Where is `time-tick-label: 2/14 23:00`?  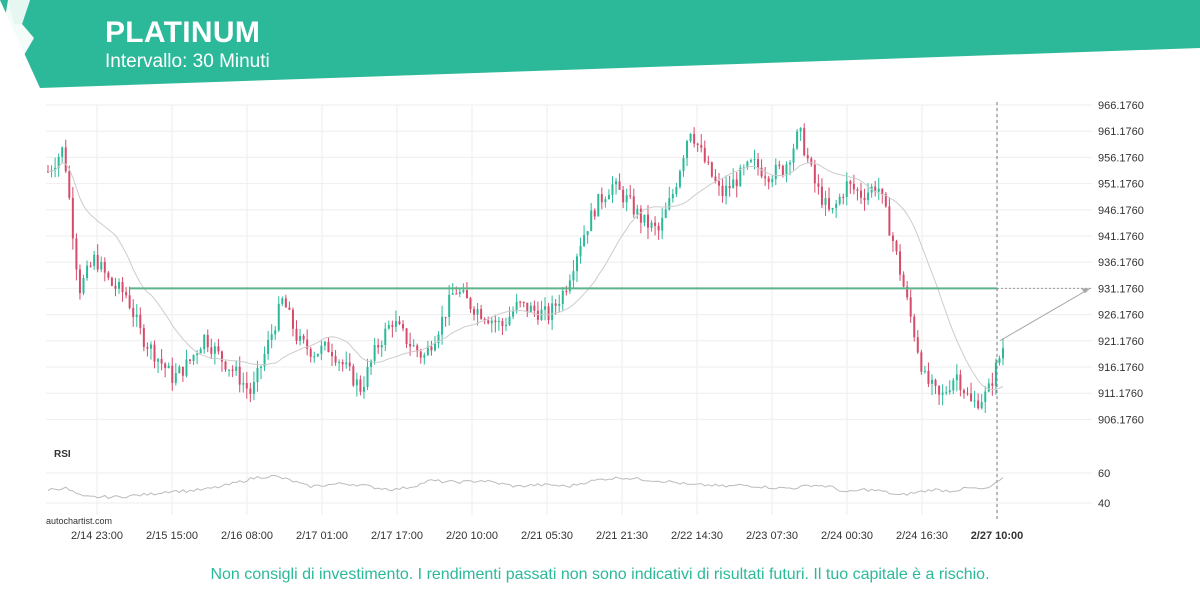 time-tick-label: 2/14 23:00 is located at coordinates (97, 536).